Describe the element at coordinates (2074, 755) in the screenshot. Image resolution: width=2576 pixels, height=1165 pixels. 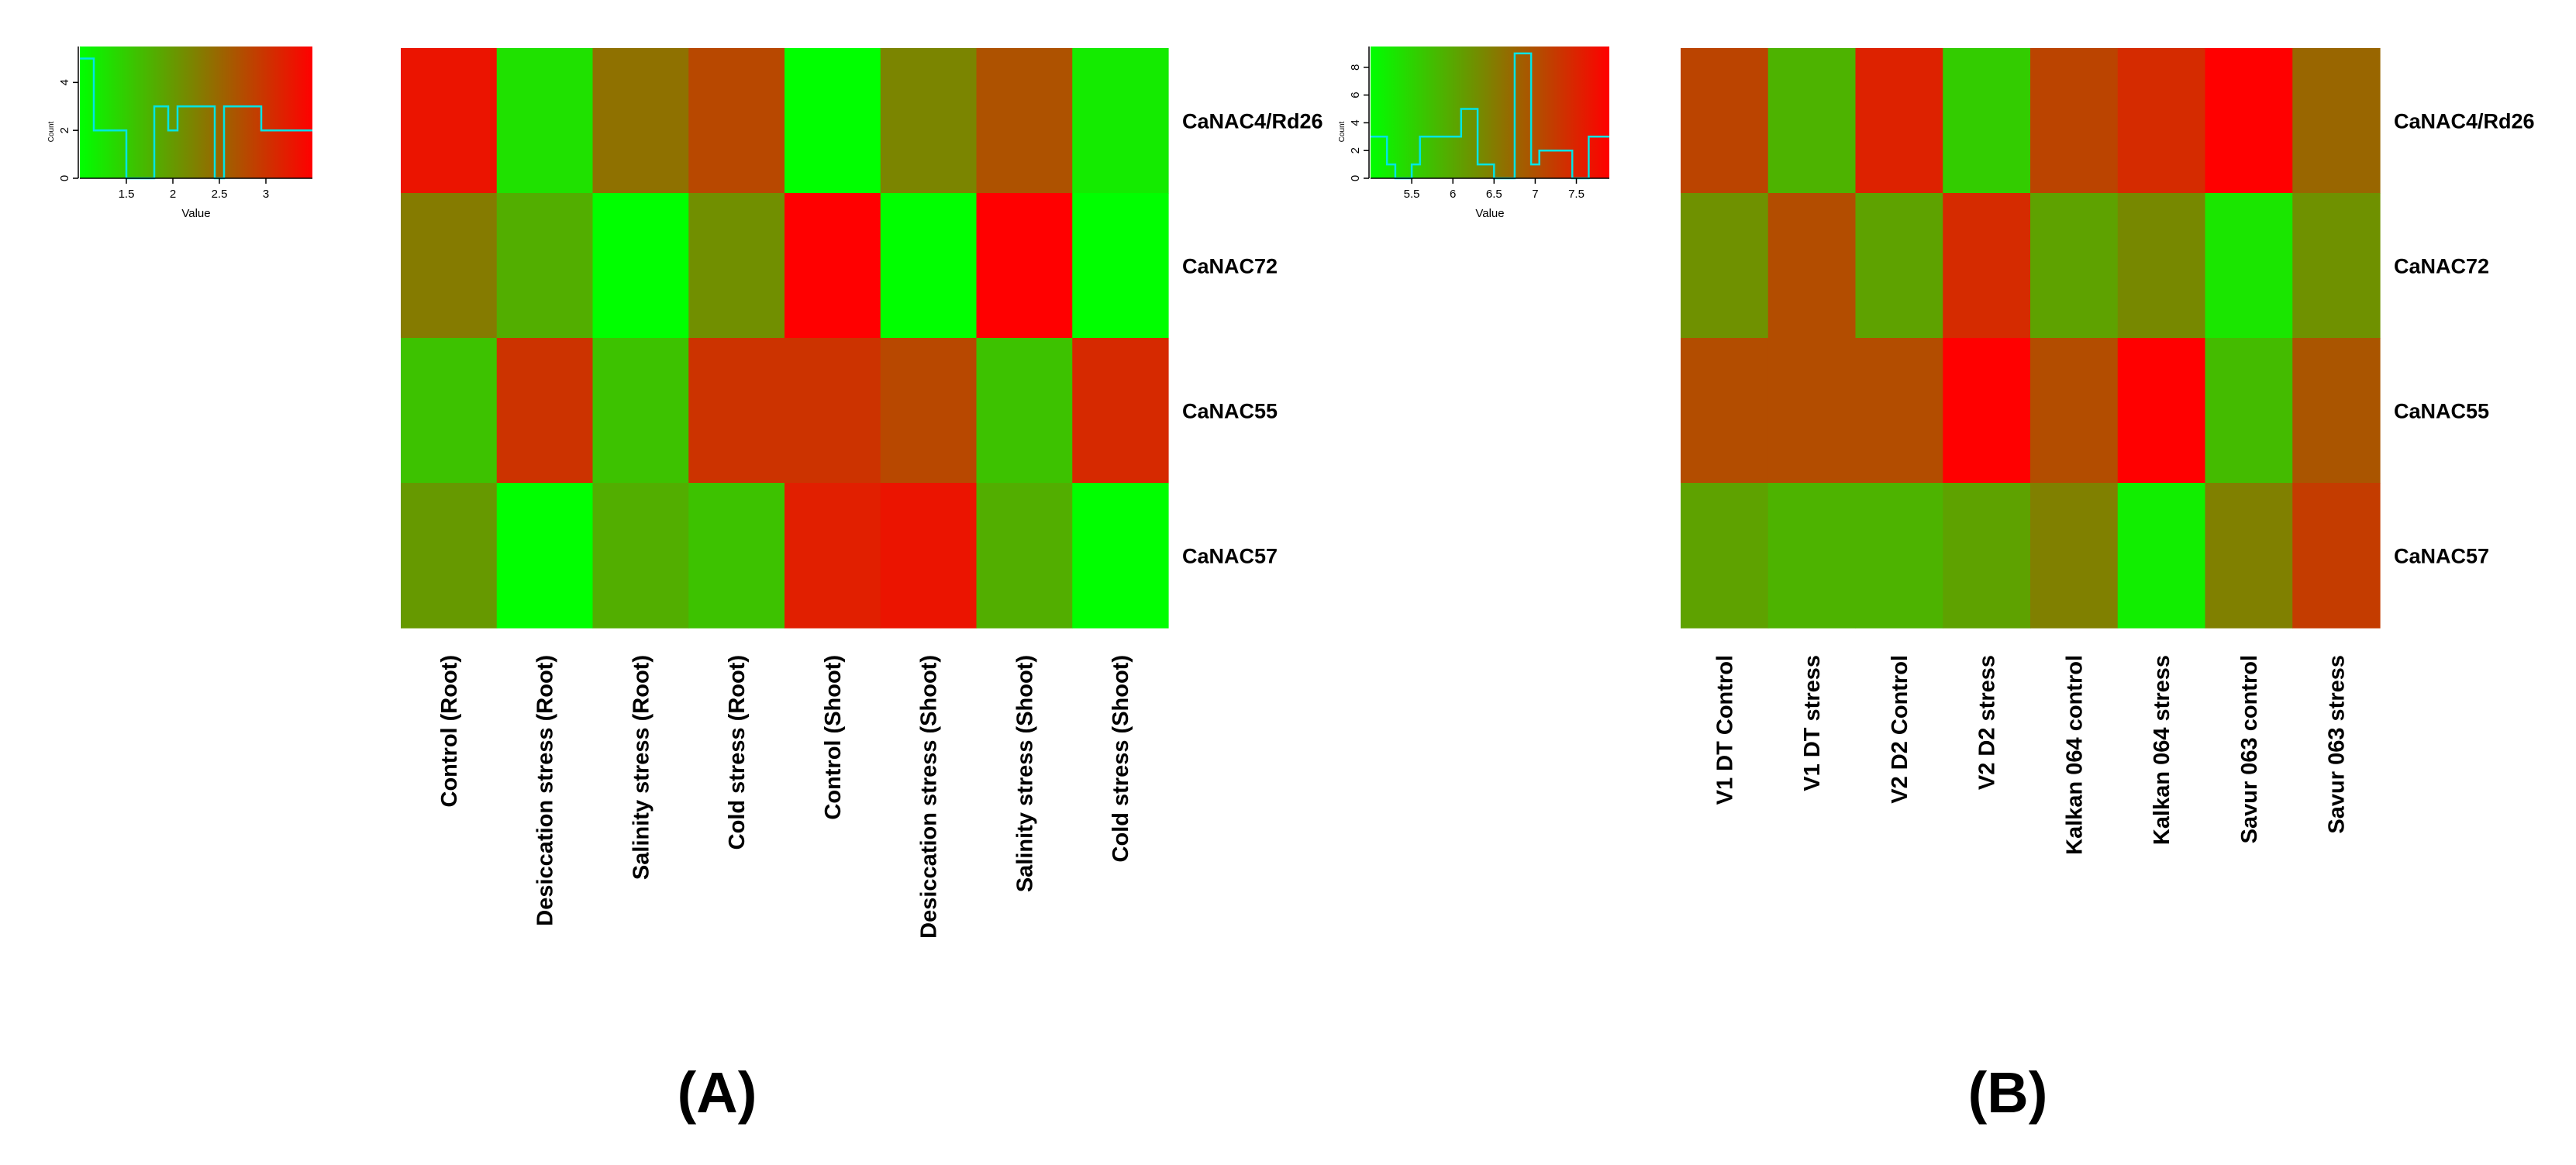
I see `column-label: Kalkan 064 control` at that location.